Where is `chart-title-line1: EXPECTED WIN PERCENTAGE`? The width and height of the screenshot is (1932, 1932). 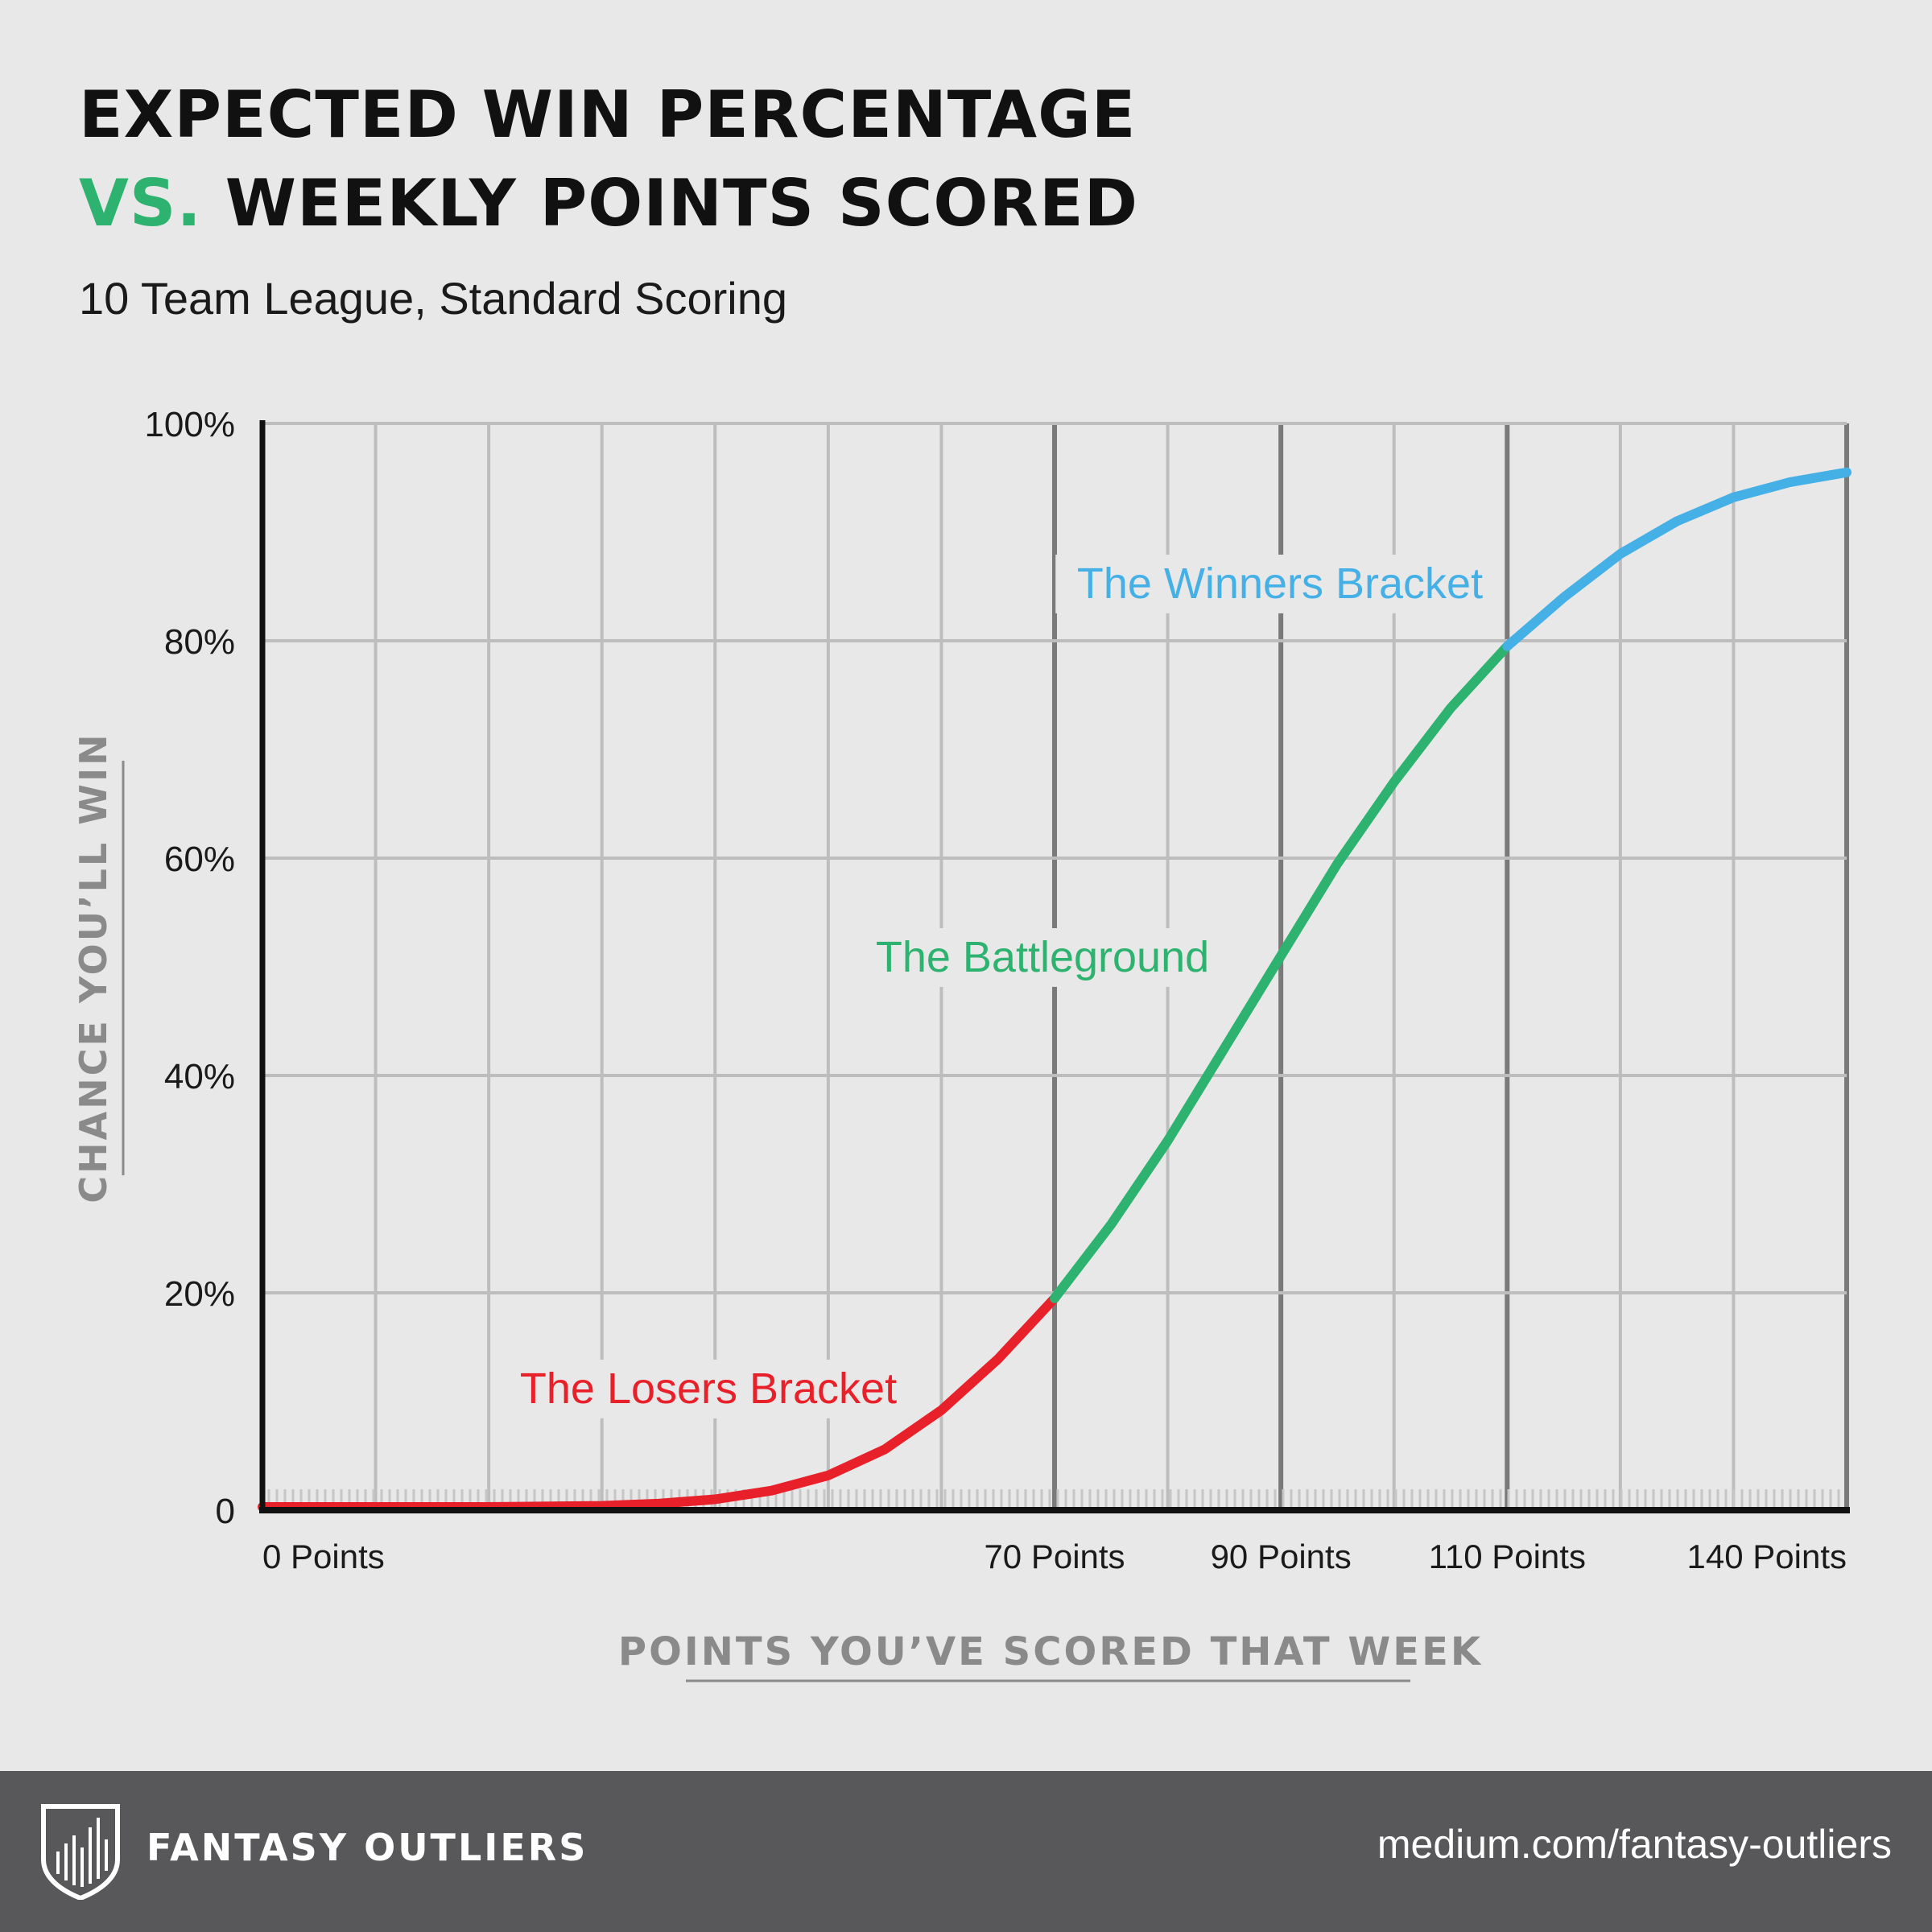 chart-title-line1: EXPECTED WIN PERCENTAGE is located at coordinates (608, 114).